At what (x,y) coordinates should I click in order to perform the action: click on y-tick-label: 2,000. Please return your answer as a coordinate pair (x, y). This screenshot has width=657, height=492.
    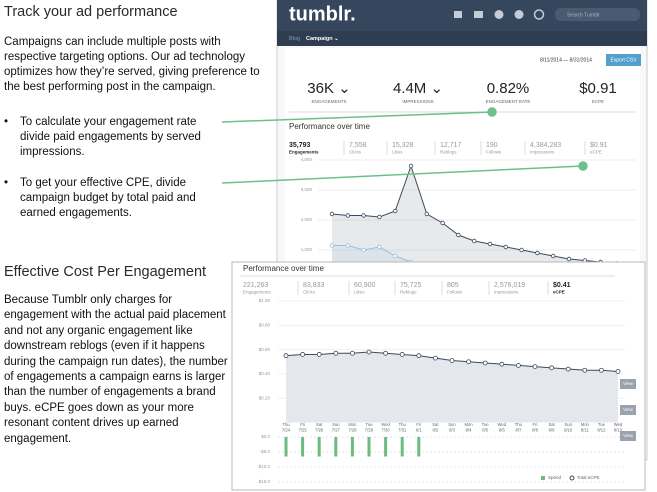
    Looking at the image, I should click on (307, 219).